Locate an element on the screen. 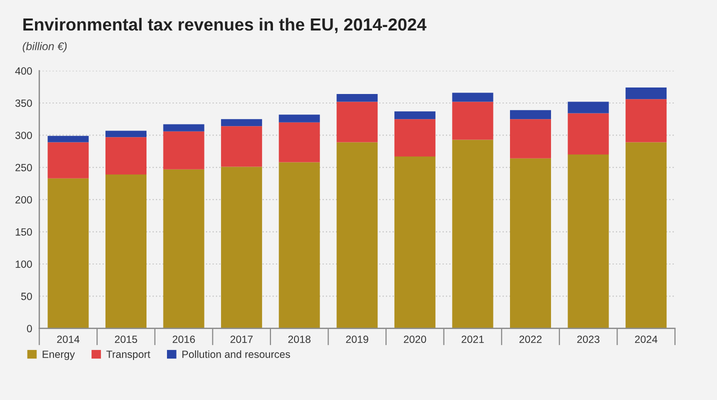  x-tick-label: 2018 is located at coordinates (299, 339).